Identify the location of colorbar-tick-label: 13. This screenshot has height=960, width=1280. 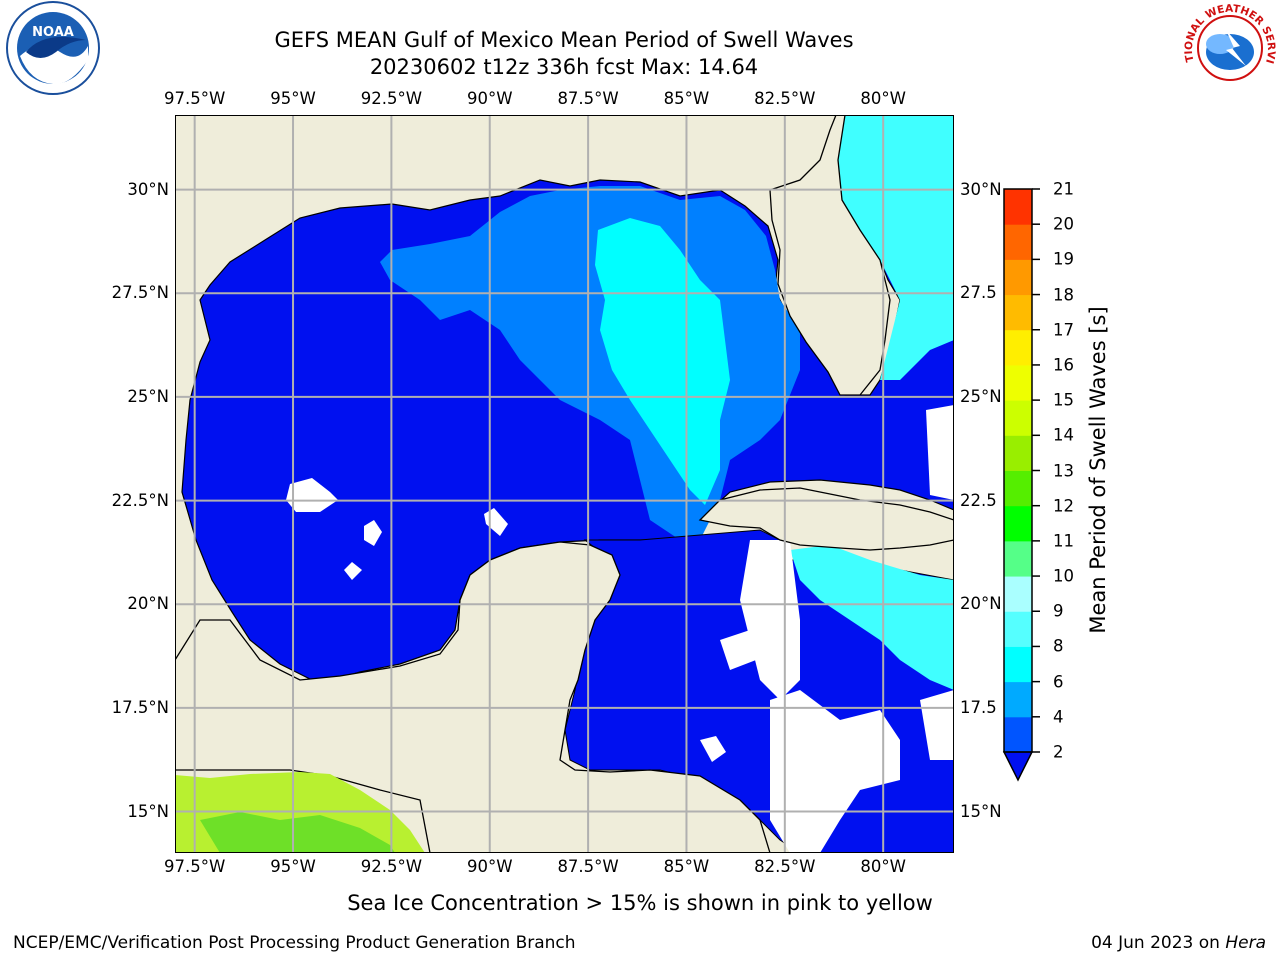
(1063, 470).